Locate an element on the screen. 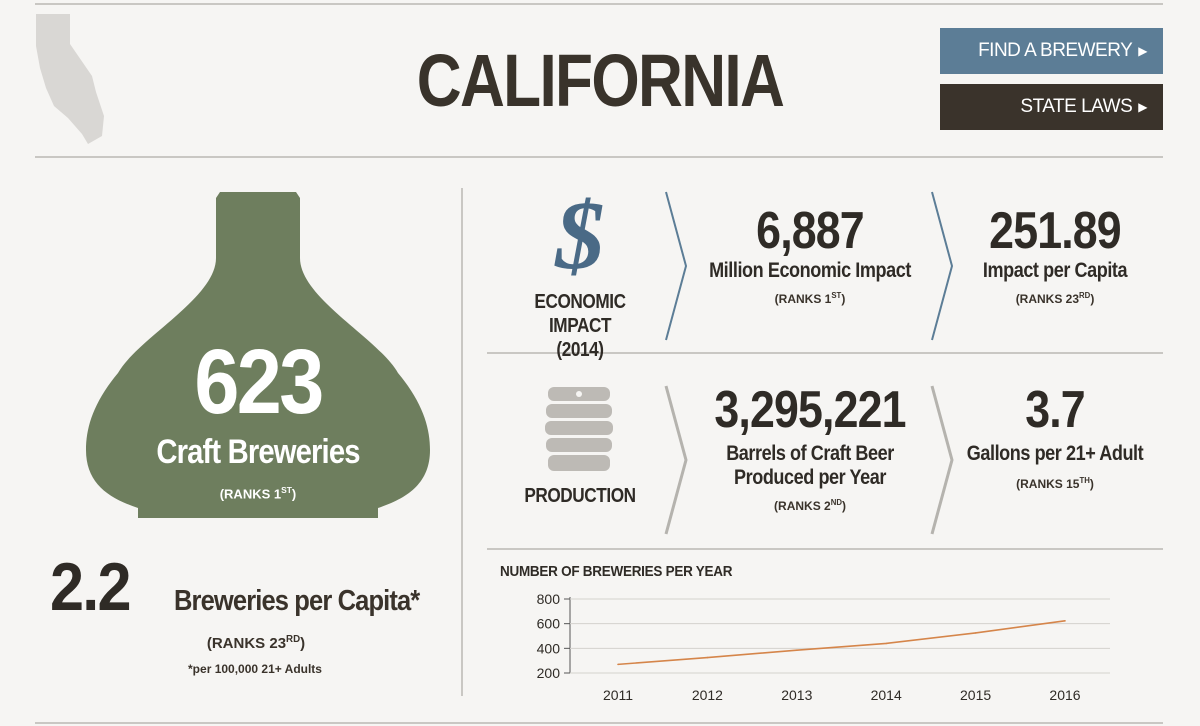 The image size is (1200, 726). series-line is located at coordinates (841, 643).